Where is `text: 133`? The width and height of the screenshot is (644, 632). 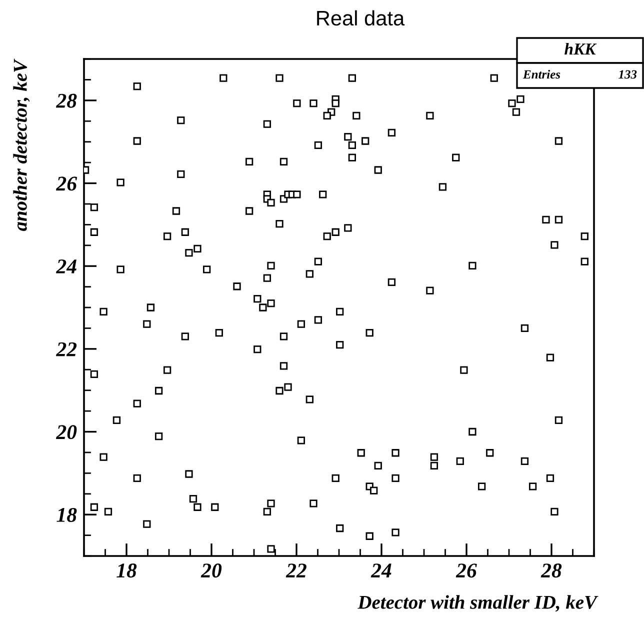 text: 133 is located at coordinates (627, 74).